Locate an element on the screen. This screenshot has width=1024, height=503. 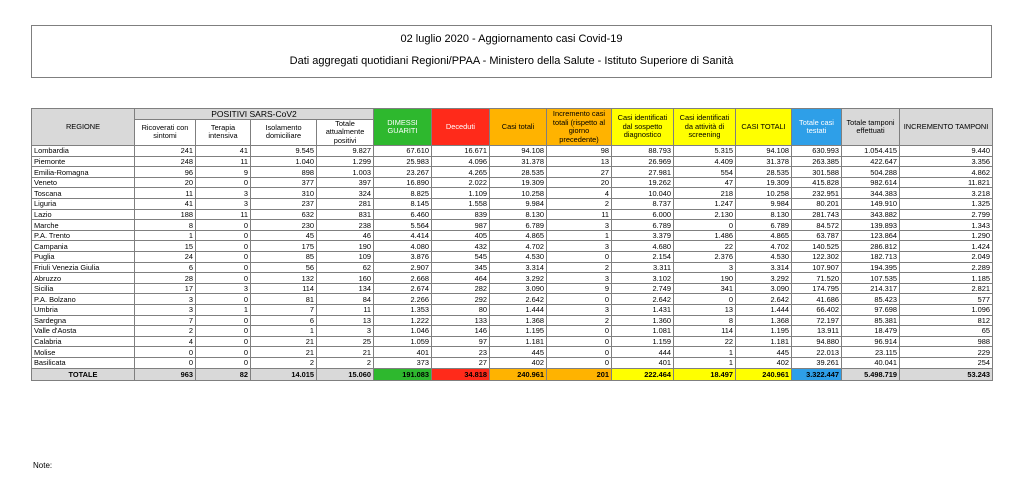
value-cell: 248 is located at coordinates (165, 161).